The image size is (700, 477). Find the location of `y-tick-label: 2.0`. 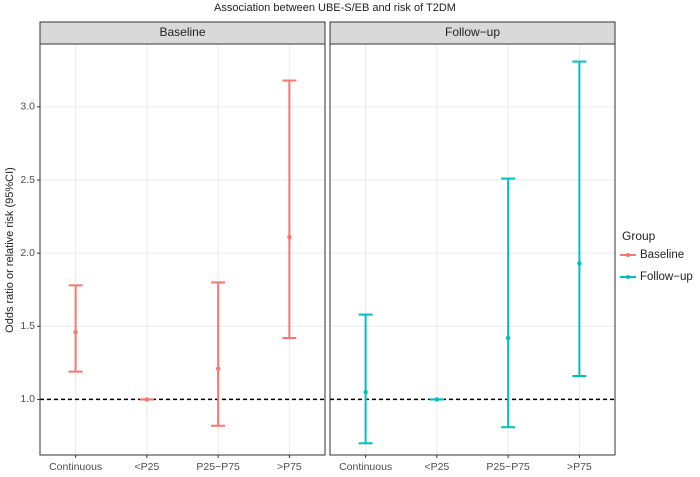

y-tick-label: 2.0 is located at coordinates (27, 253).